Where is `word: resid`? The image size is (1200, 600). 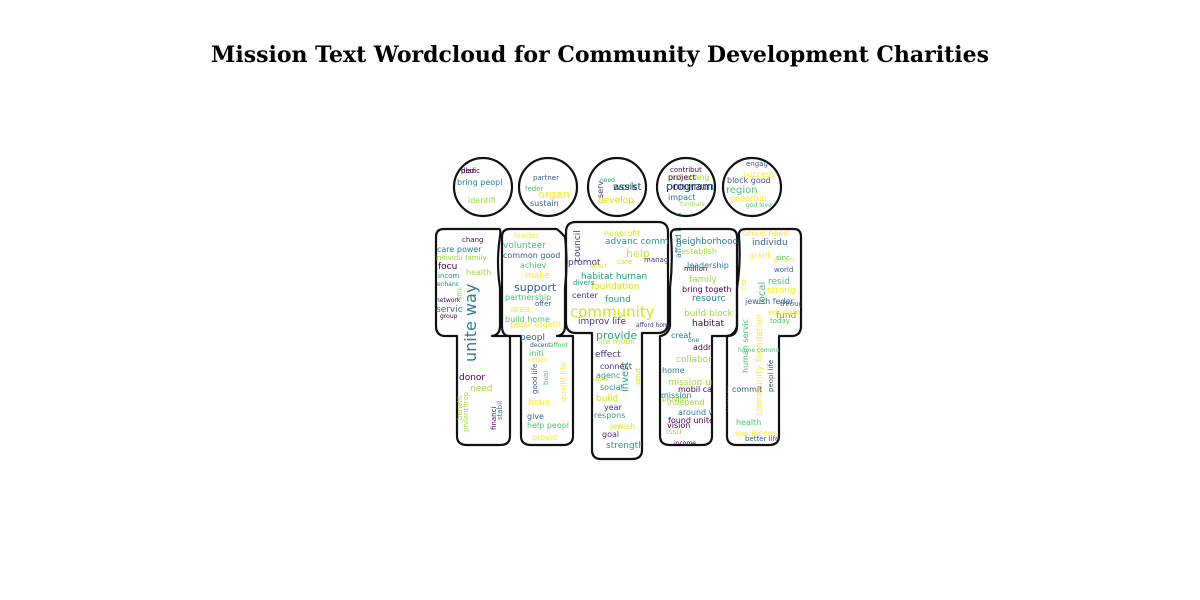 word: resid is located at coordinates (779, 282).